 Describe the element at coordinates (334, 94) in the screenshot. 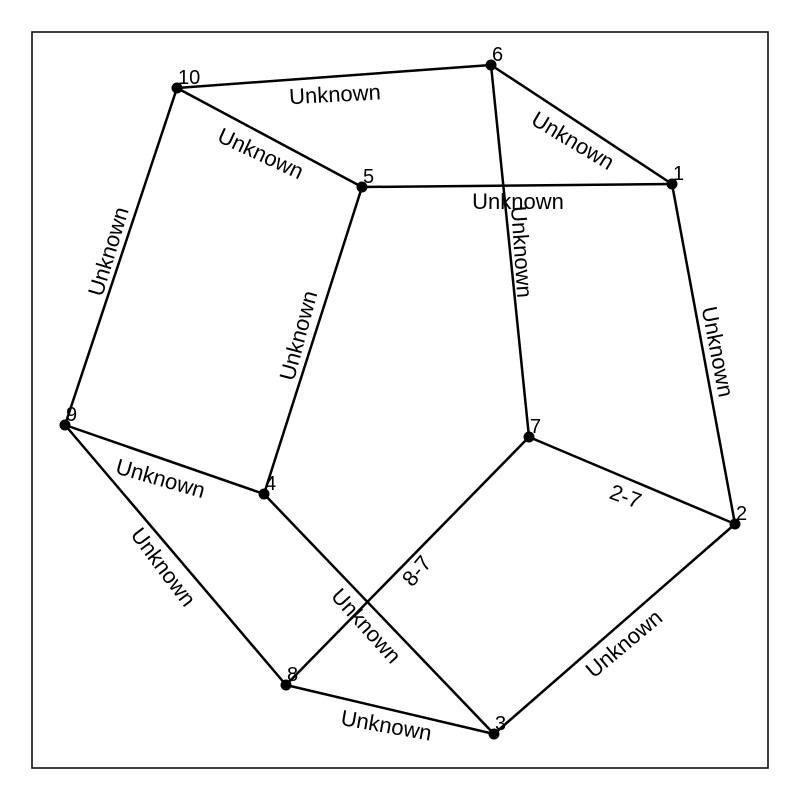

I see `edge-label-10-6: Unknown` at that location.